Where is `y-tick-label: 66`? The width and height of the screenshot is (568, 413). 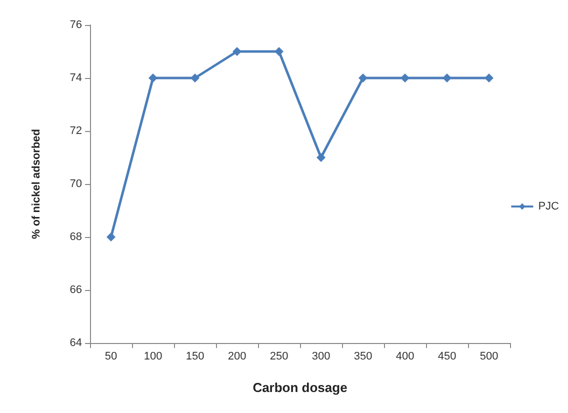
y-tick-label: 66 is located at coordinates (76, 290).